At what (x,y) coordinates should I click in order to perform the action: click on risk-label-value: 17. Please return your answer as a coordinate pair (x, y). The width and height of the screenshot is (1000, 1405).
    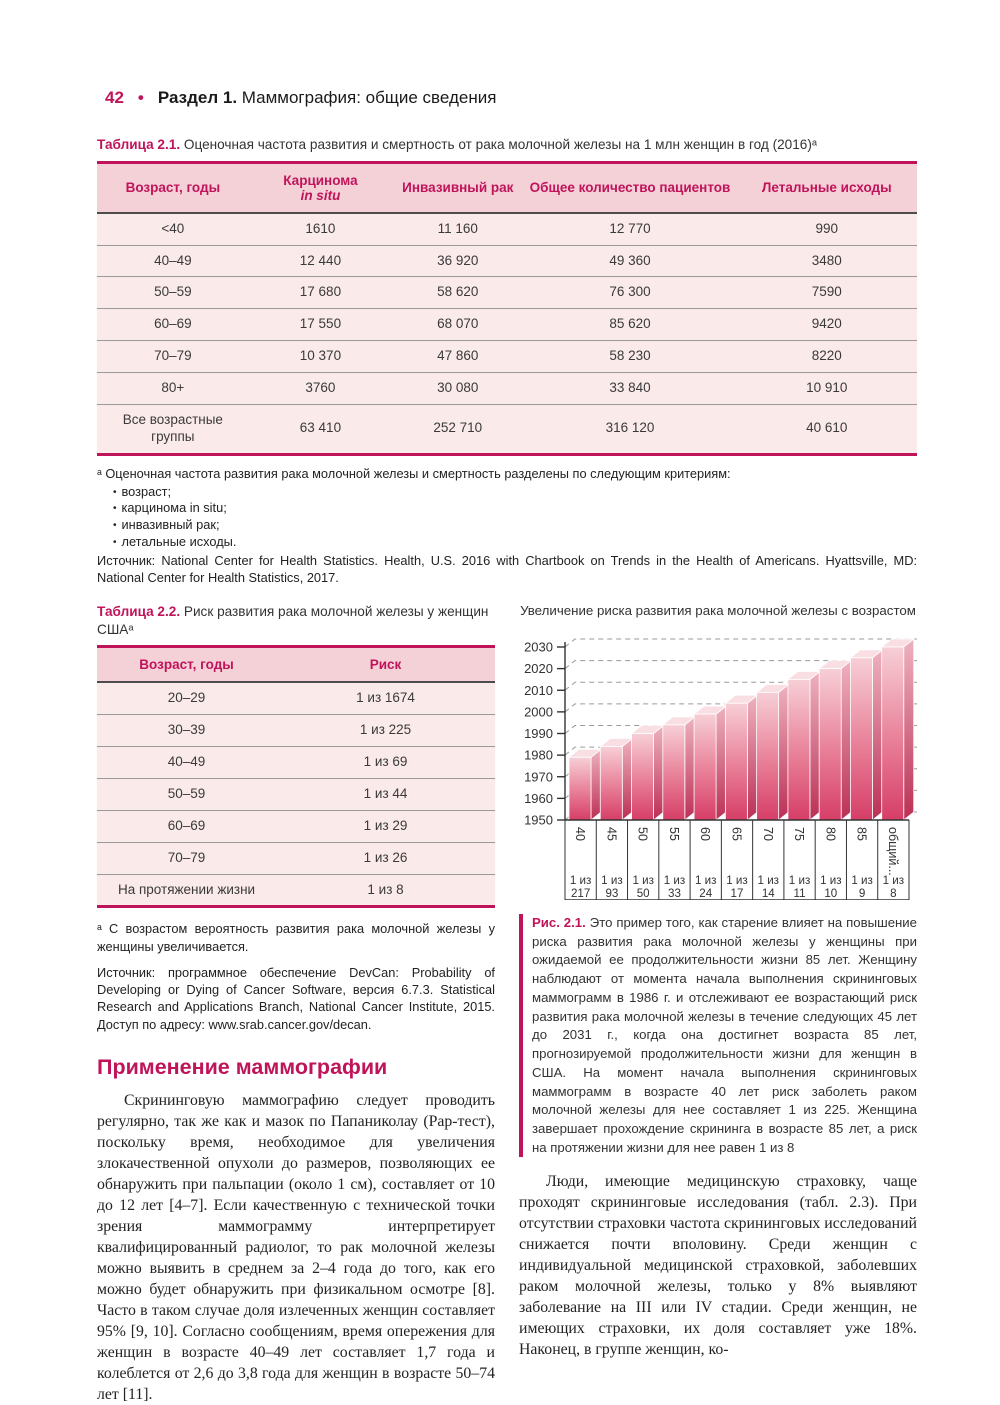
    Looking at the image, I should click on (737, 893).